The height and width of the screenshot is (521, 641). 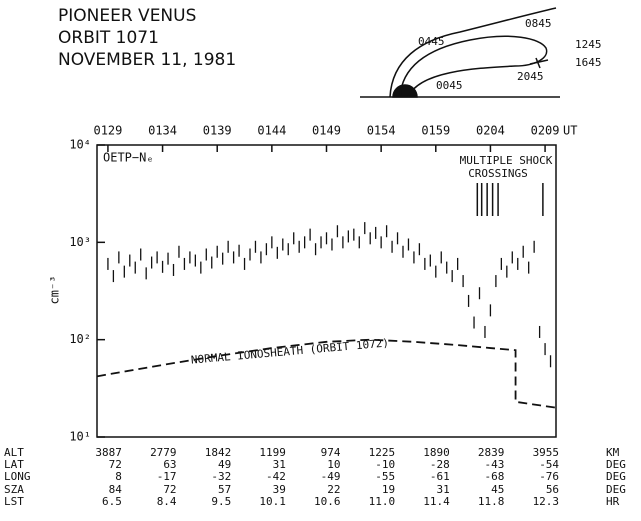 I want to click on orbit-label: 0845, so click(x=538, y=23).